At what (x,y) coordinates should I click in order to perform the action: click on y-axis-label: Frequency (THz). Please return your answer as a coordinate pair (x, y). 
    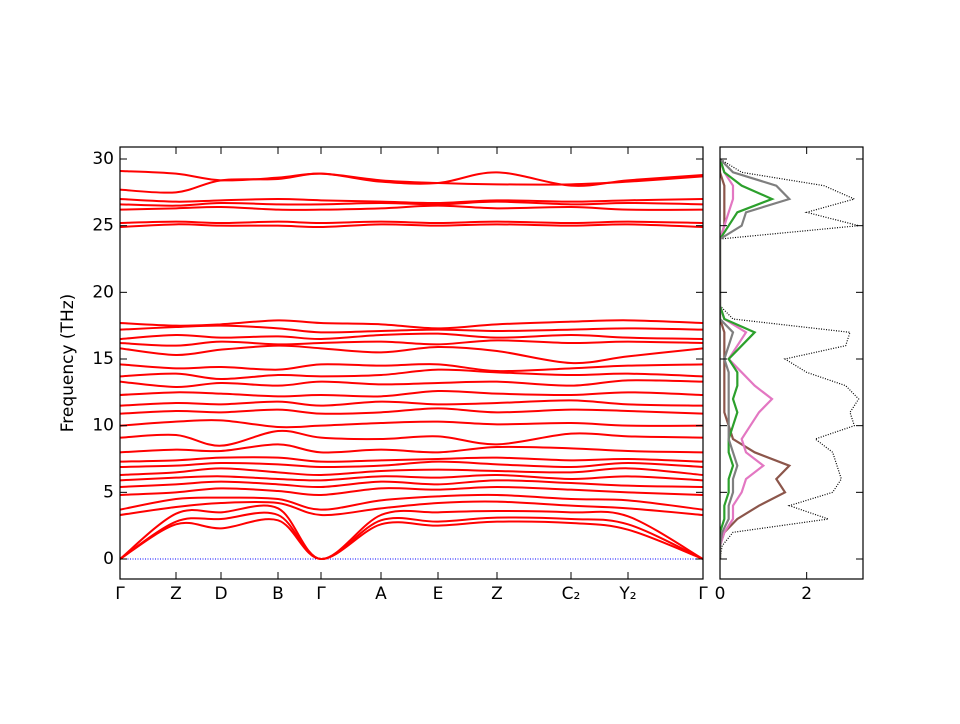
    Looking at the image, I should click on (68, 363).